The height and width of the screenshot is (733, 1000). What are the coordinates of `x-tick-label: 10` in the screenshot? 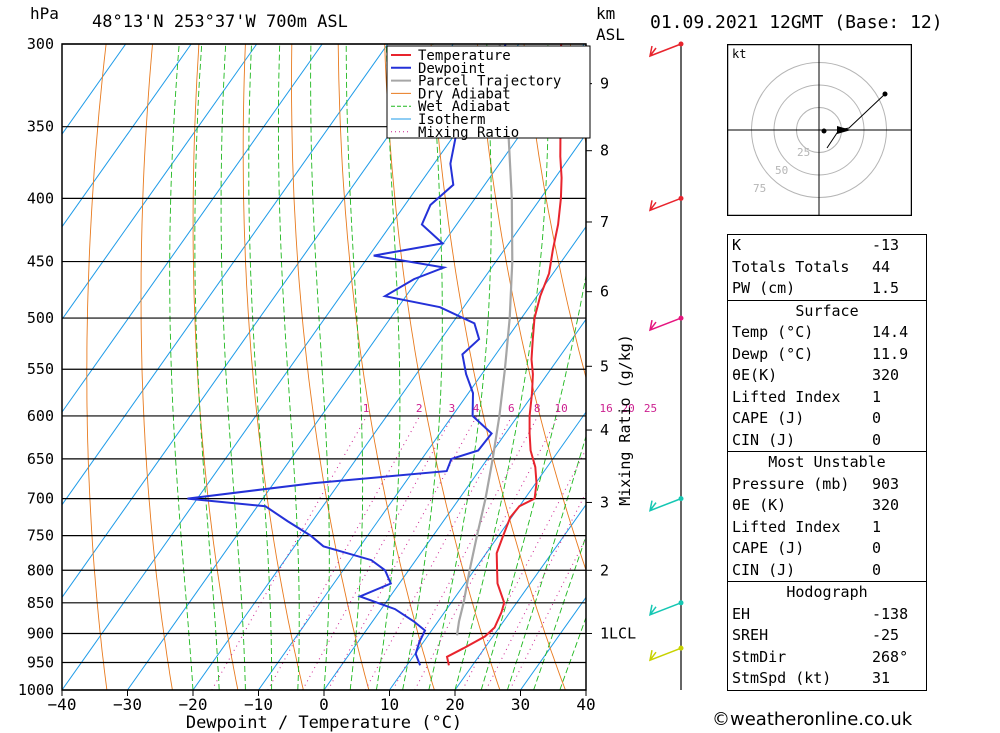 It's located at (389, 704).